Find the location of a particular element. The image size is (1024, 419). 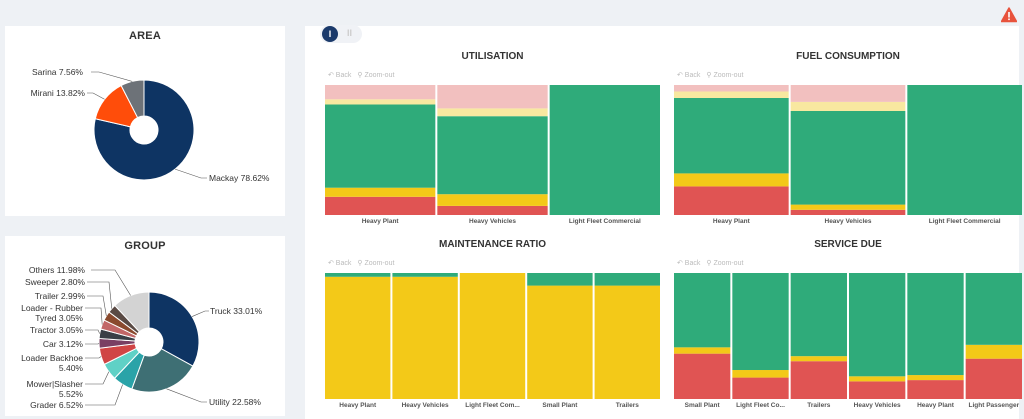

chart-title: MAINTENANCE RATIO is located at coordinates (492, 244).